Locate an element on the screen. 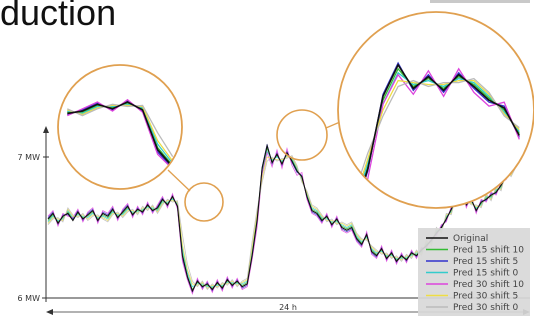 The image size is (534, 322). legend-label-1: Pred 15 shift 10 is located at coordinates (488, 251).